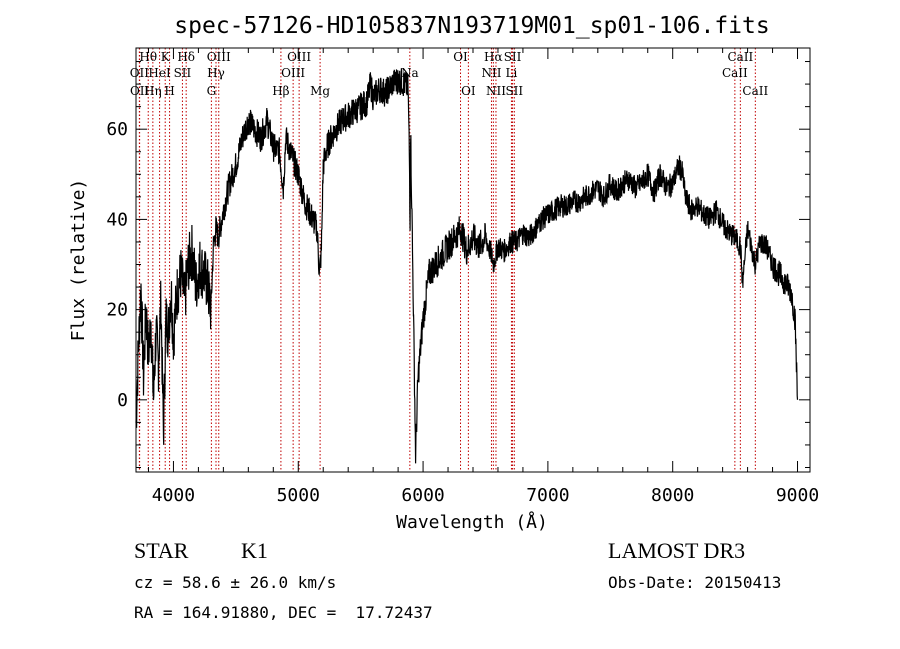 The image size is (900, 649). What do you see at coordinates (159, 73) in the screenshot?
I see `line-label-4: HeI` at bounding box center [159, 73].